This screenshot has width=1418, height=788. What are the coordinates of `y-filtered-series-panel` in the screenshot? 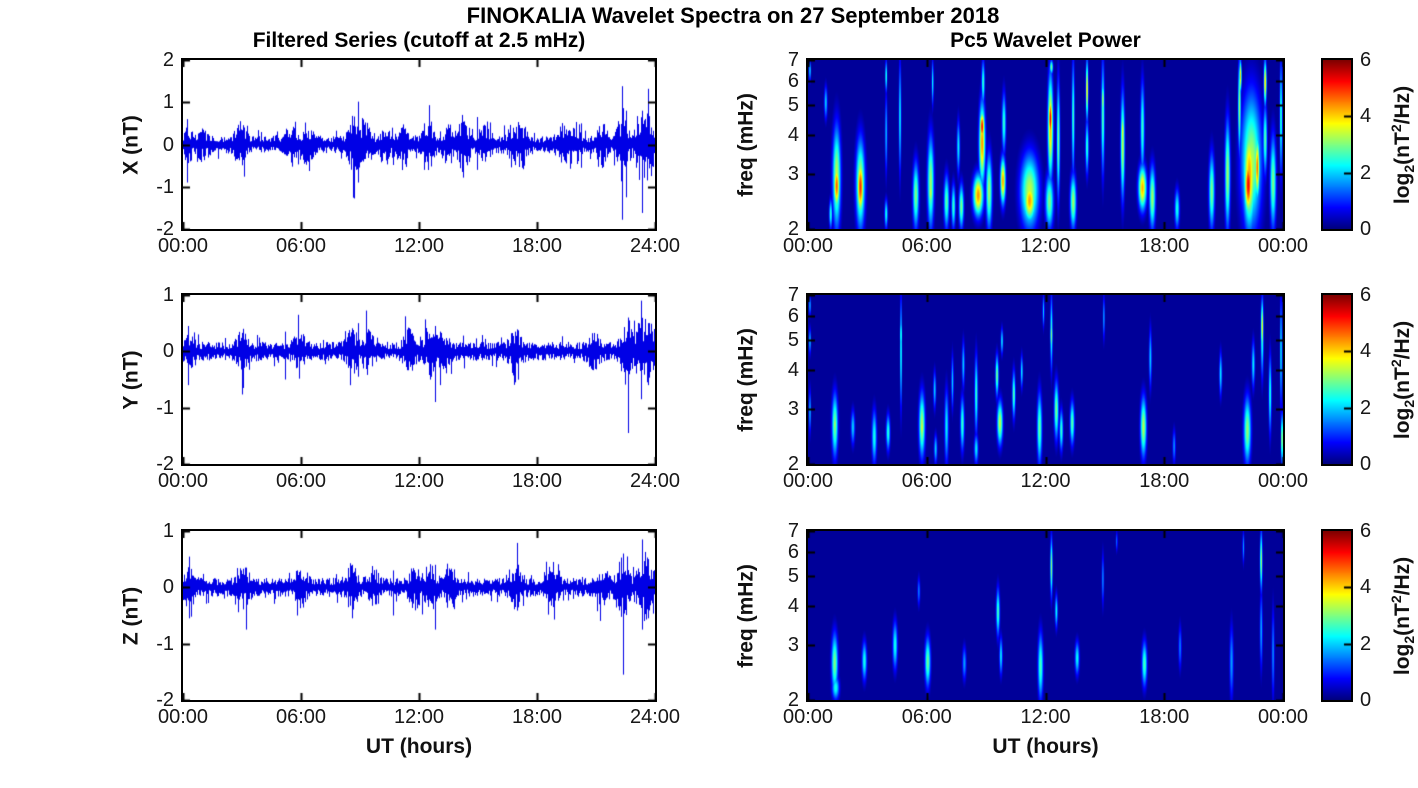 It's located at (419, 379).